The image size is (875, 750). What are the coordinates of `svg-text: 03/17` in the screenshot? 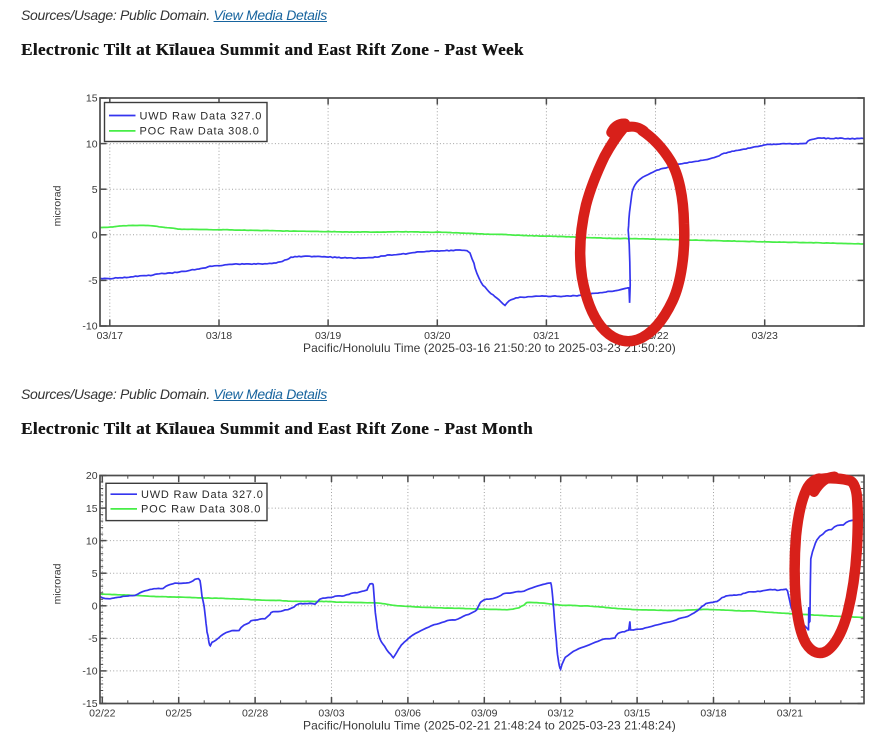 It's located at (110, 336).